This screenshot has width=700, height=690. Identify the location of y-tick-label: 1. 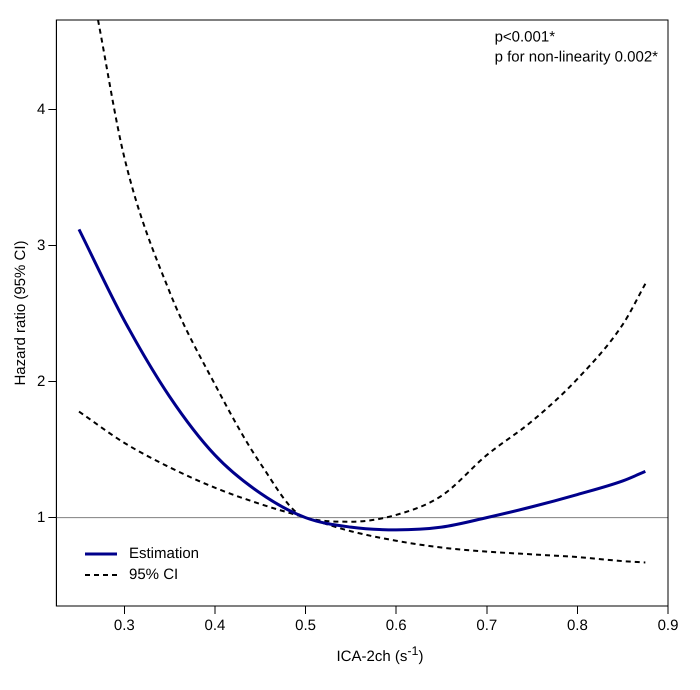
(41, 517).